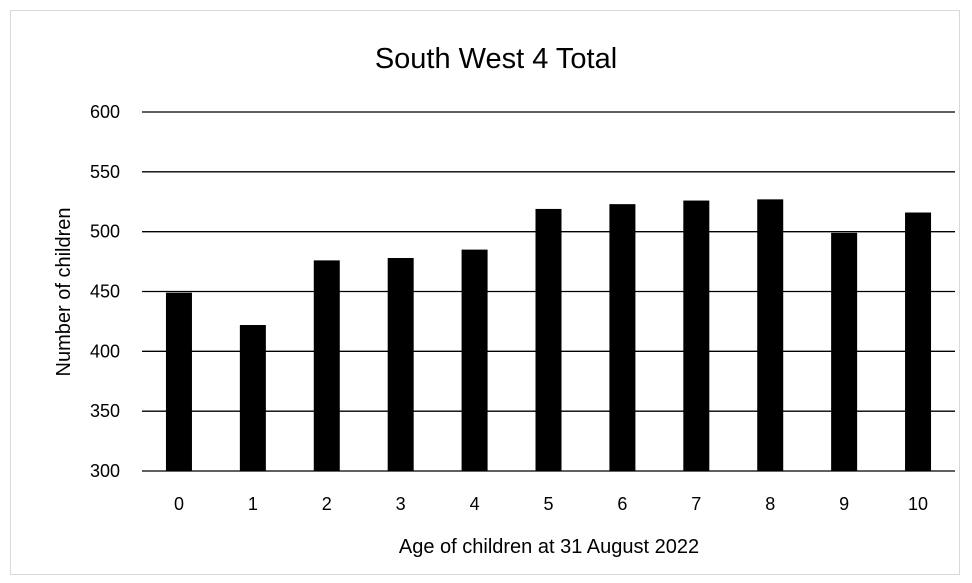 The width and height of the screenshot is (972, 583). What do you see at coordinates (105, 112) in the screenshot?
I see `y-tick-label: 600` at bounding box center [105, 112].